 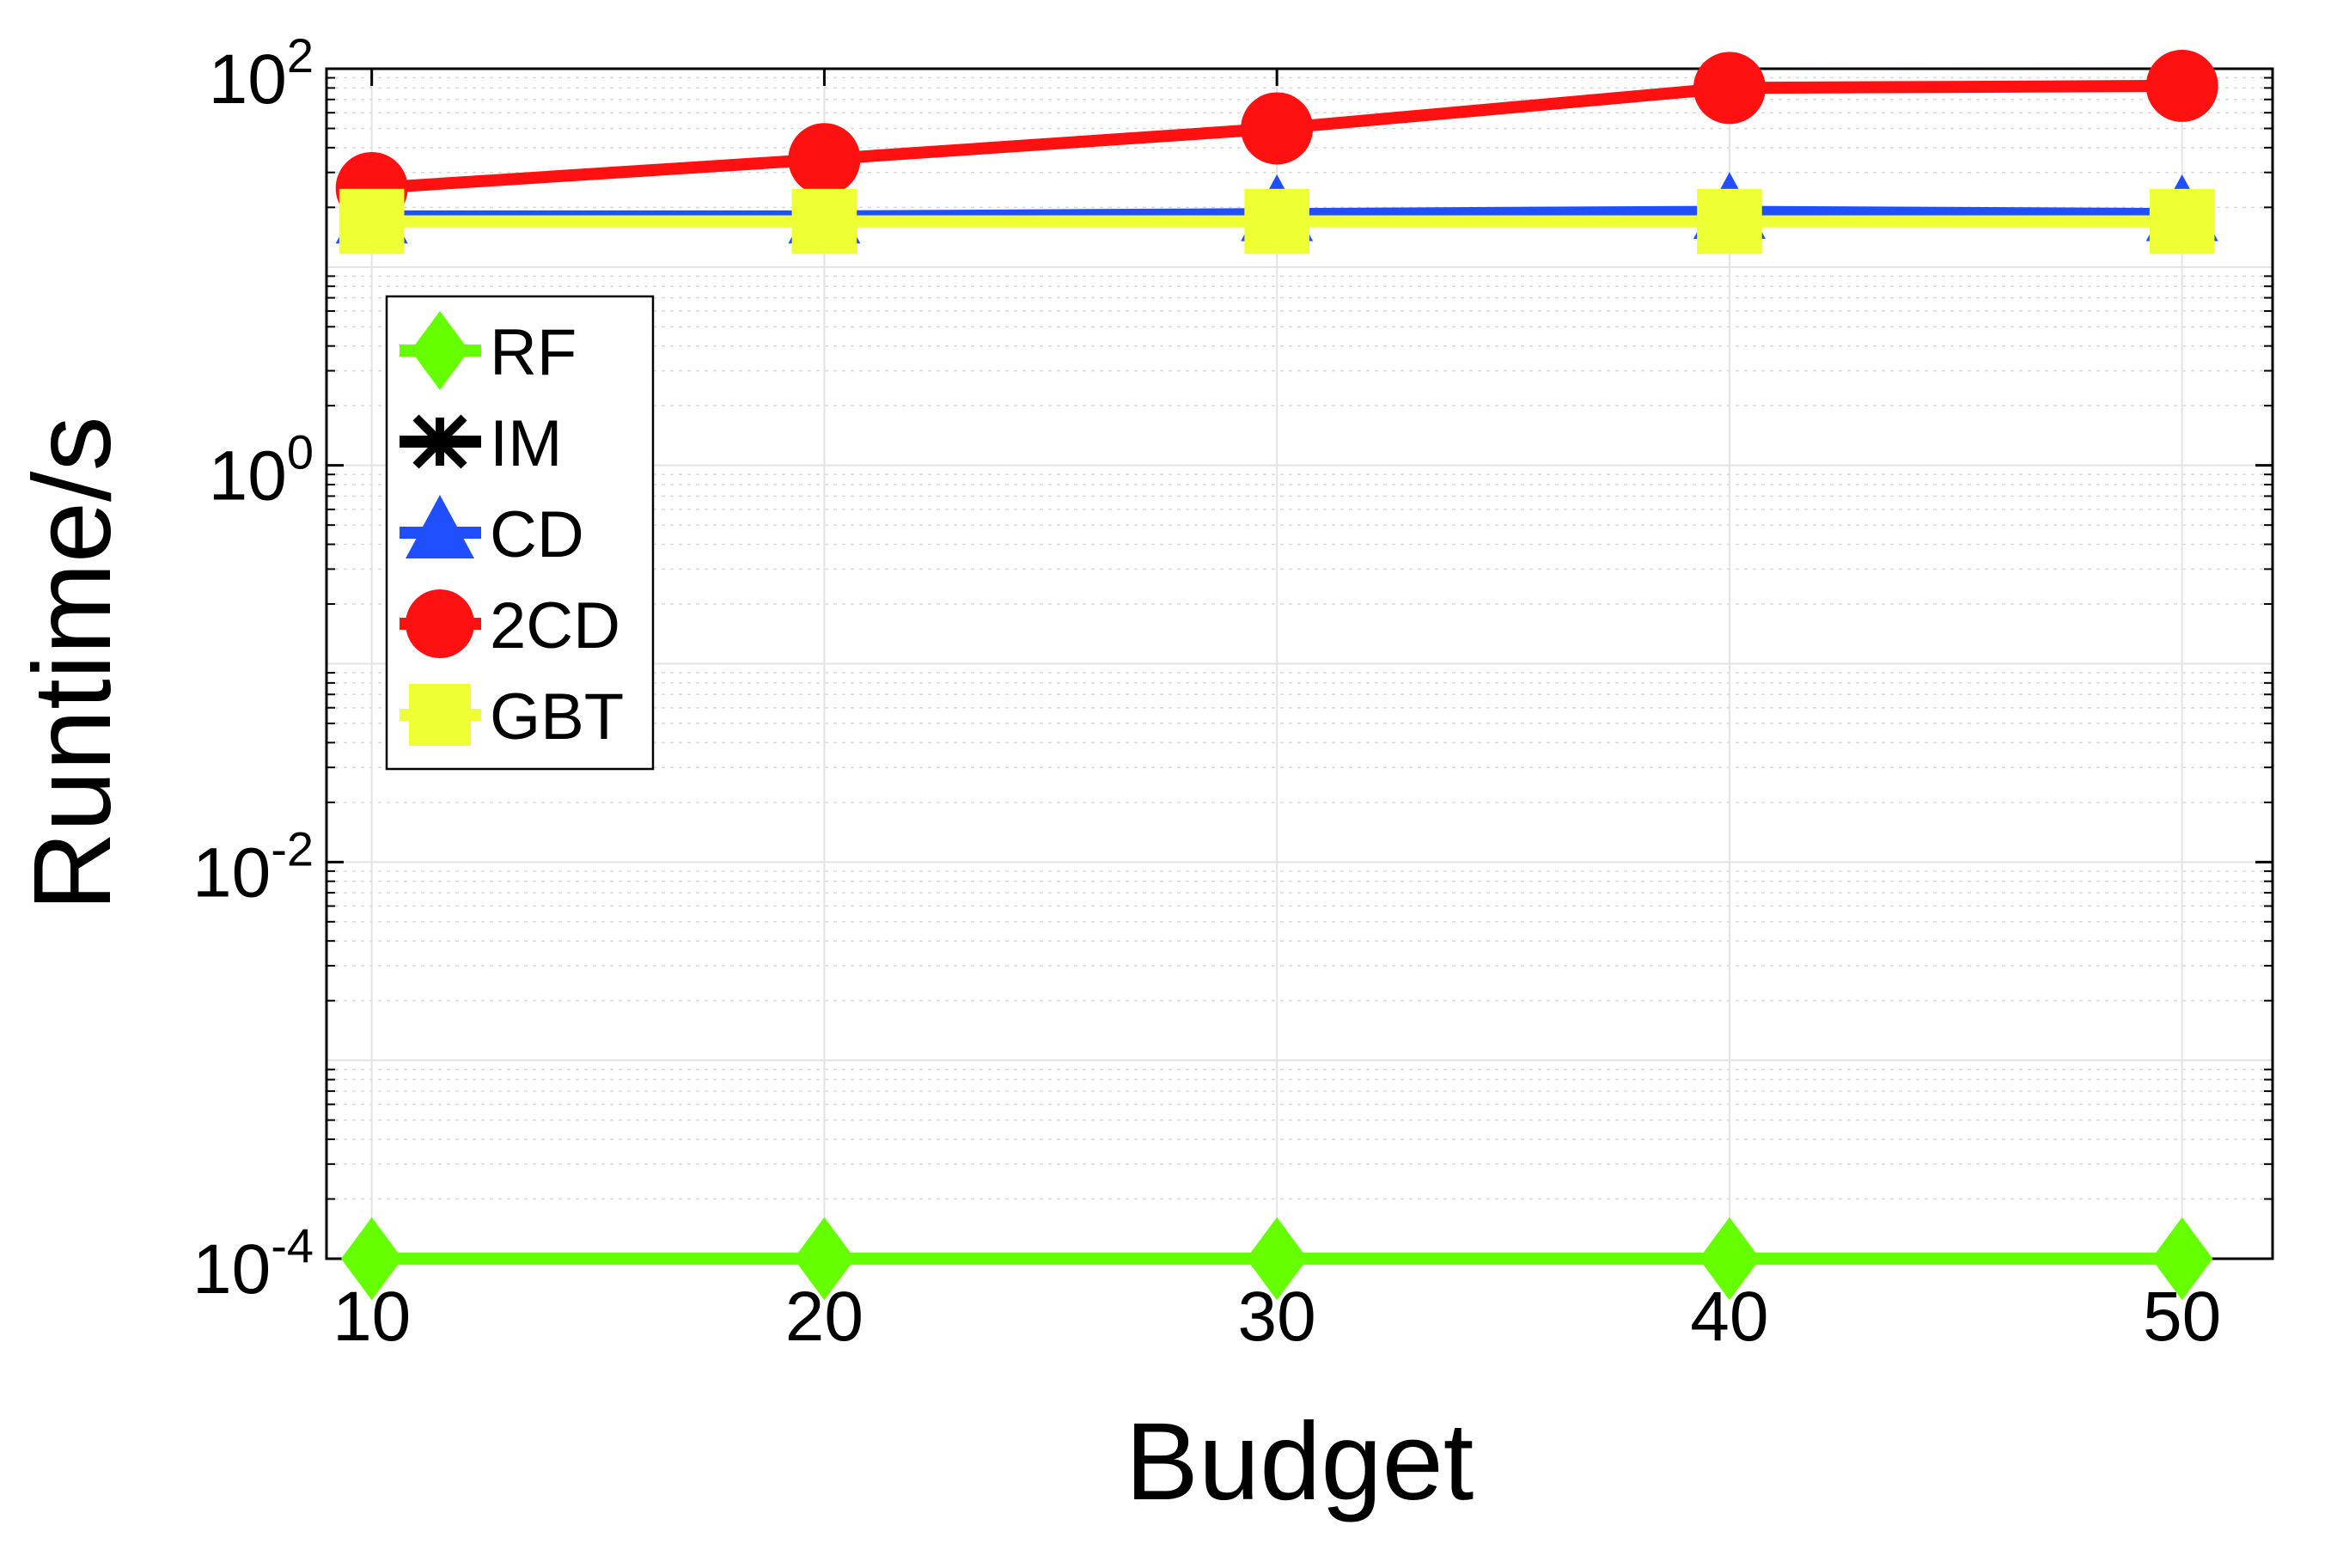 I want to click on legend-item-gbt: GBT, so click(x=512, y=716).